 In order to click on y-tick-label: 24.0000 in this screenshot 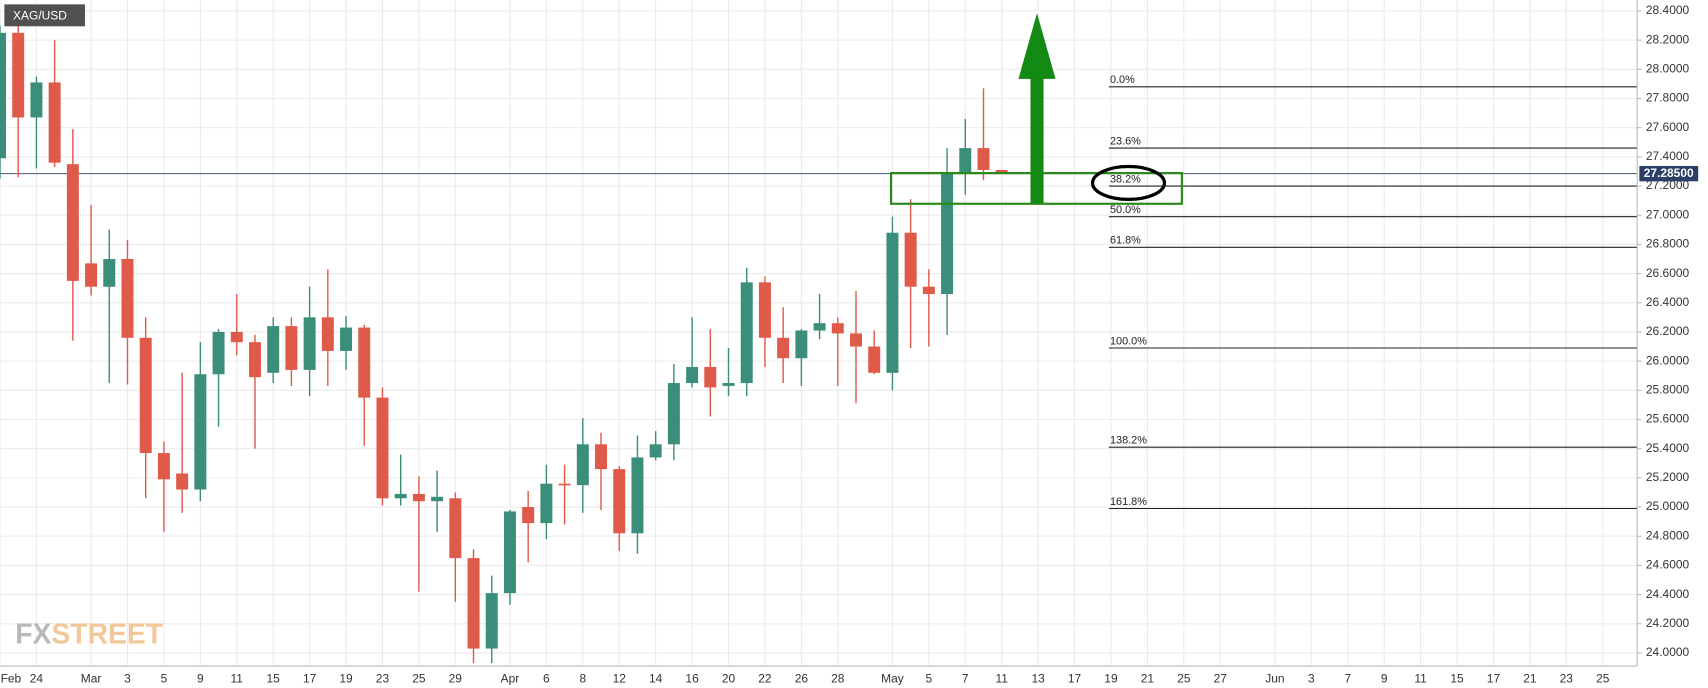, I will do `click(1668, 652)`.